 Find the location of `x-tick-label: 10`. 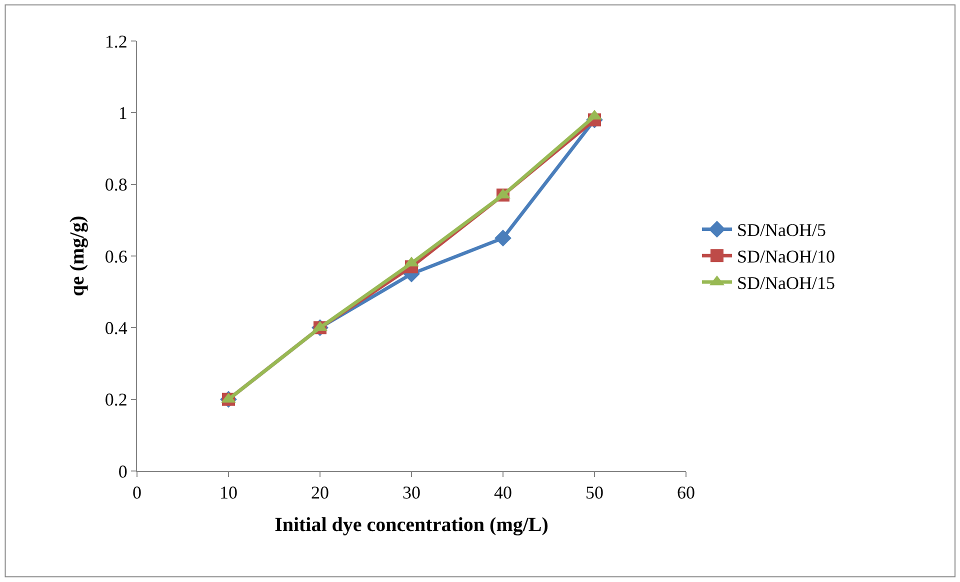

x-tick-label: 10 is located at coordinates (229, 492).